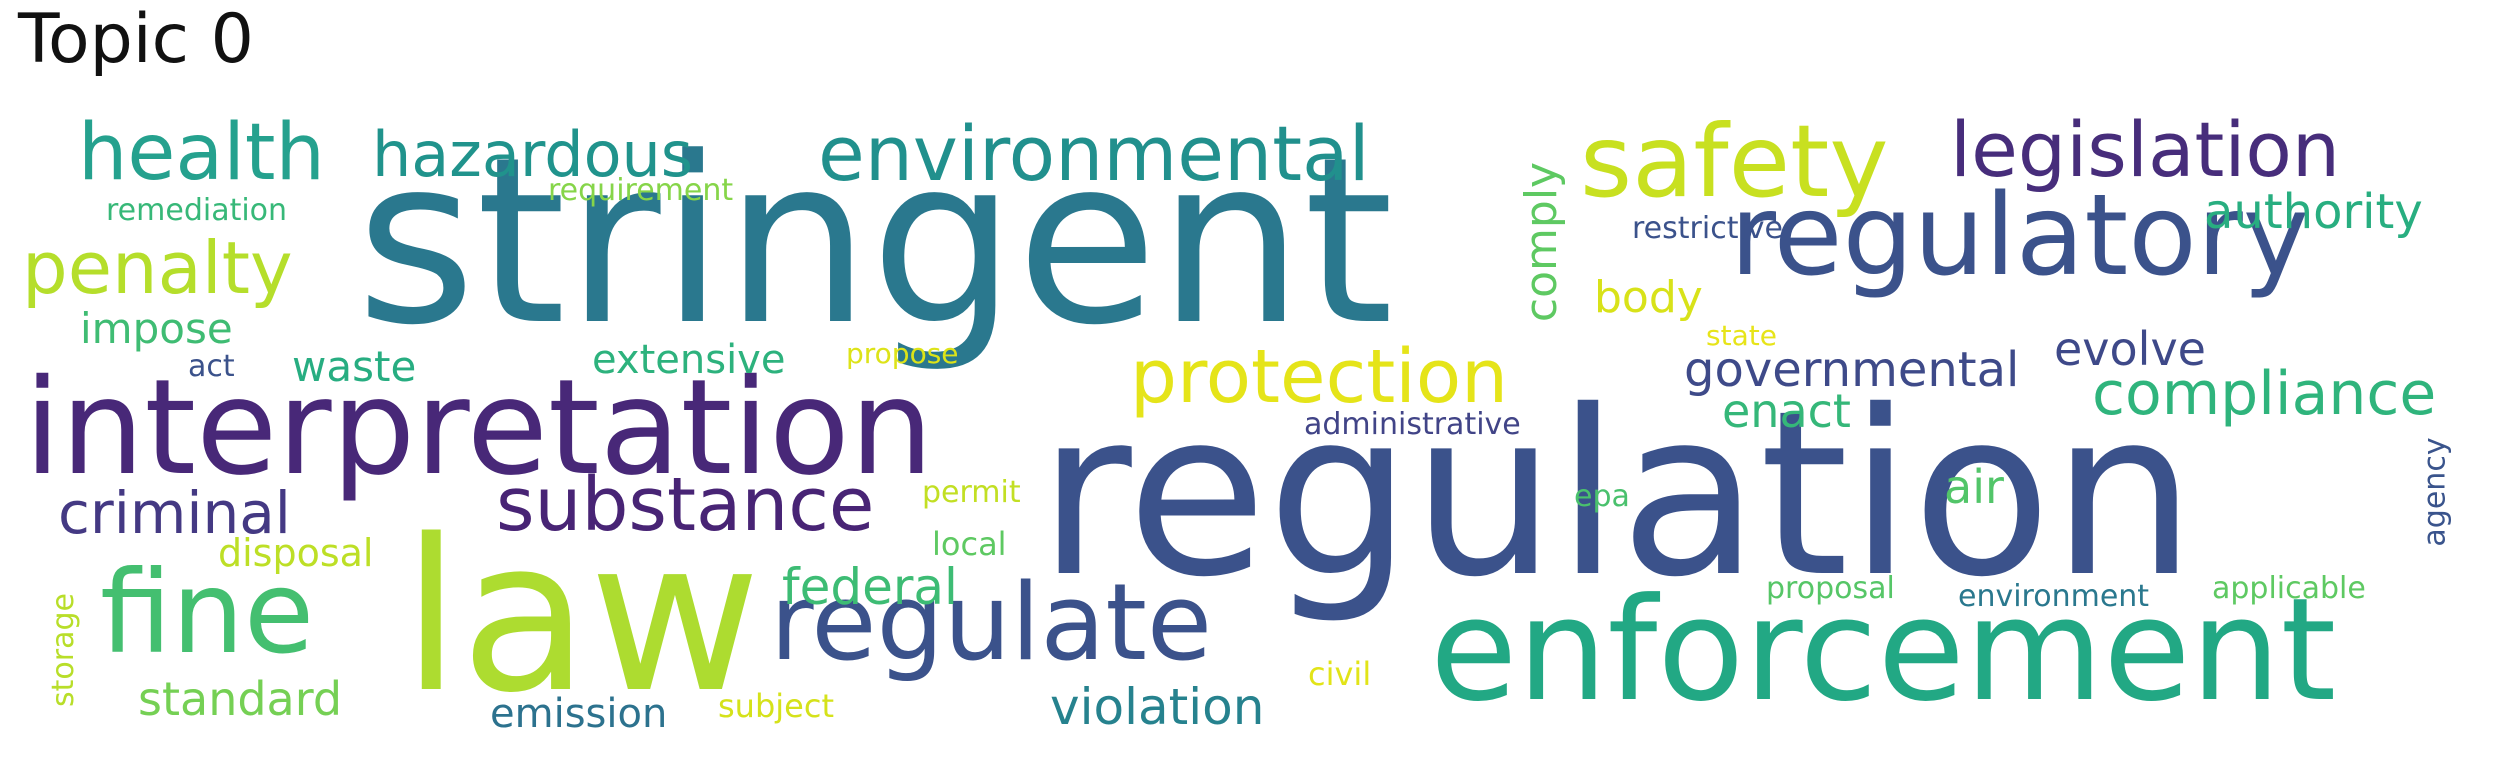  What do you see at coordinates (157, 268) in the screenshot?
I see `word-penalty: penalty` at bounding box center [157, 268].